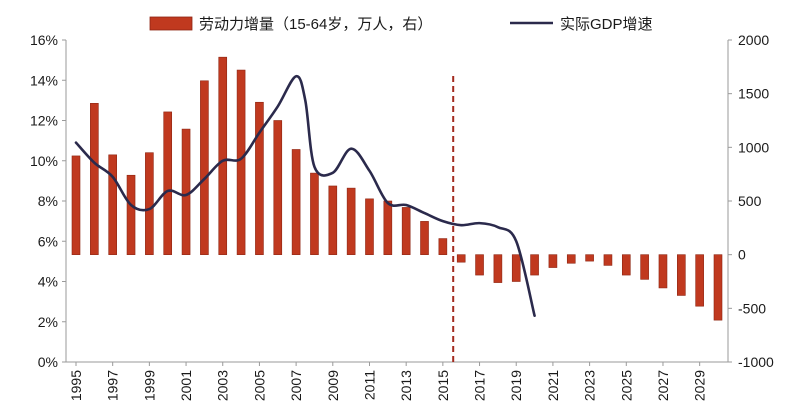 This screenshot has height=420, width=800. Describe the element at coordinates (700, 385) in the screenshot. I see `x-tick-label: 2029` at that location.